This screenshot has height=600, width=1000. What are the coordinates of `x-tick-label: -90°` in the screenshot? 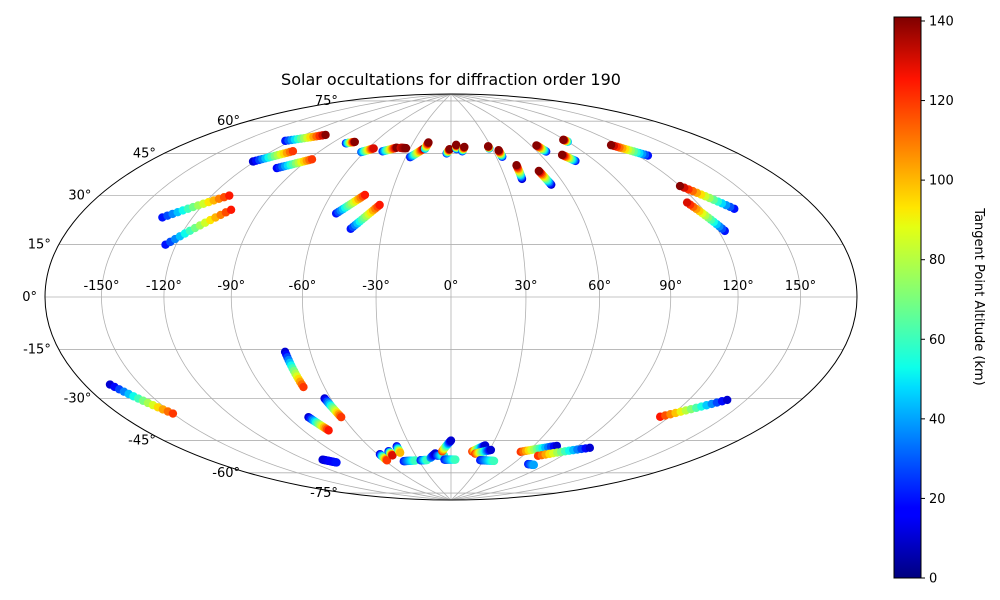 It's located at (231, 286).